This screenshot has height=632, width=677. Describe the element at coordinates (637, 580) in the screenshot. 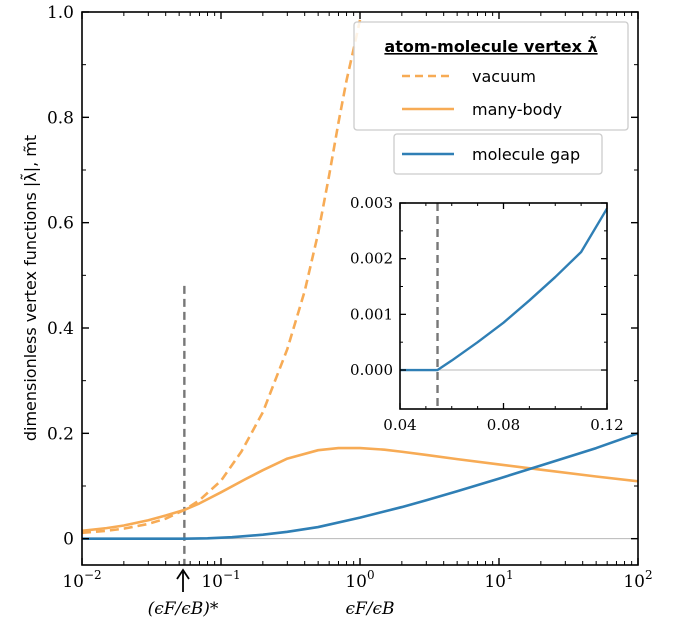

I see `x-tick-label: 10²` at that location.